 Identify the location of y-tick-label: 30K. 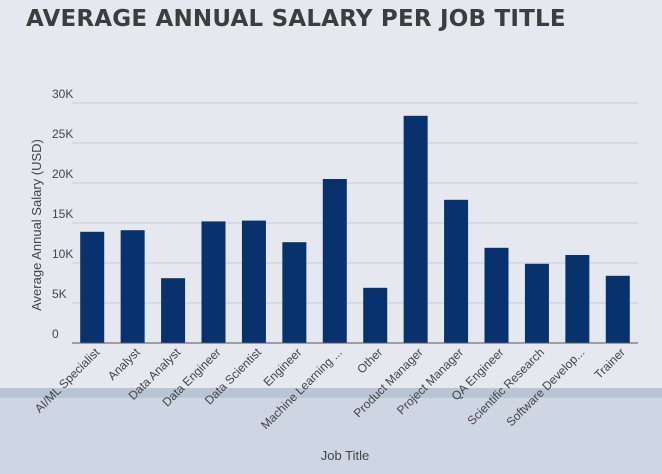
(62, 94).